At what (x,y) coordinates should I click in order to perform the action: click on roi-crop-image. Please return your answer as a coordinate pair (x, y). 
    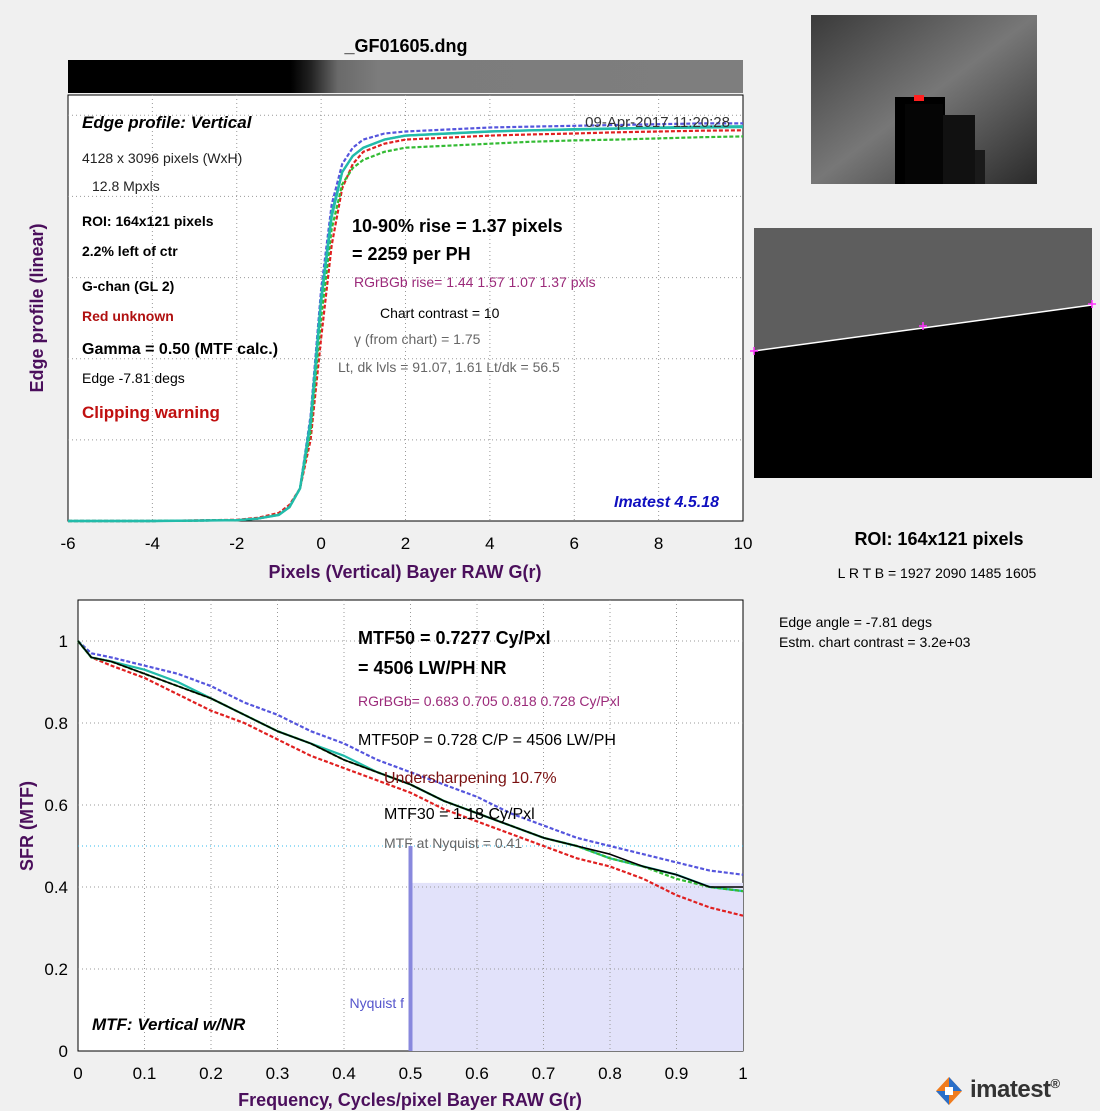
    Looking at the image, I should click on (923, 353).